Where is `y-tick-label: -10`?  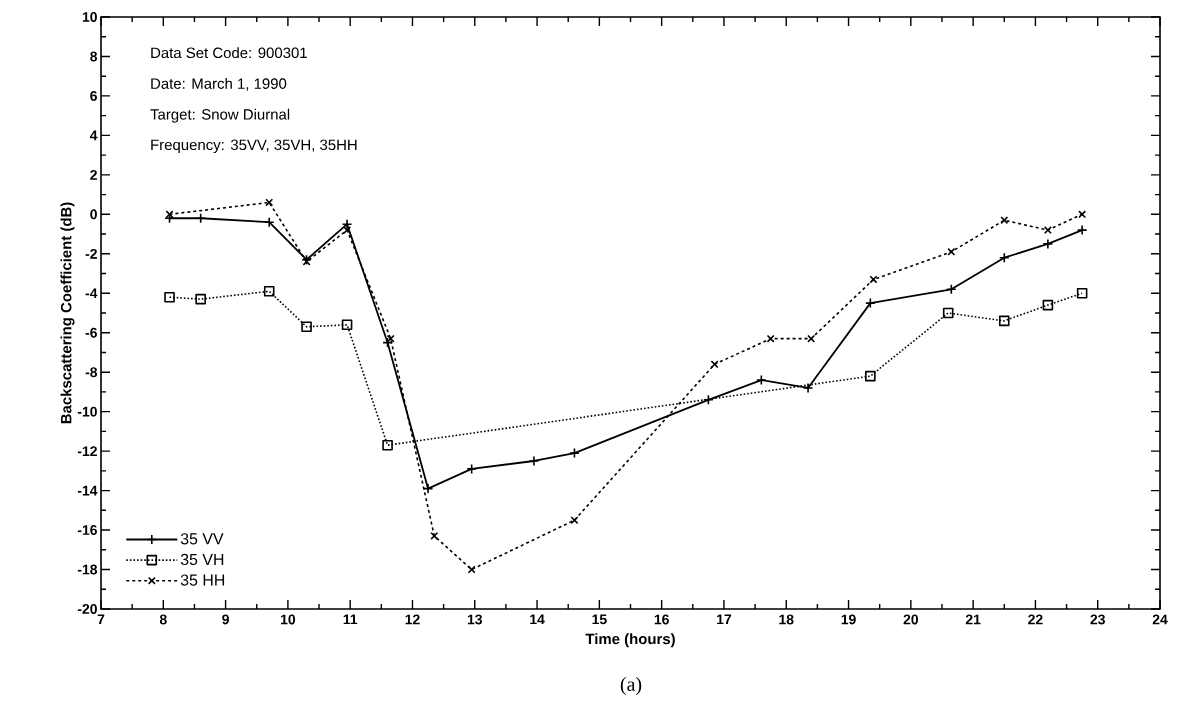
y-tick-label: -10 is located at coordinates (87, 411).